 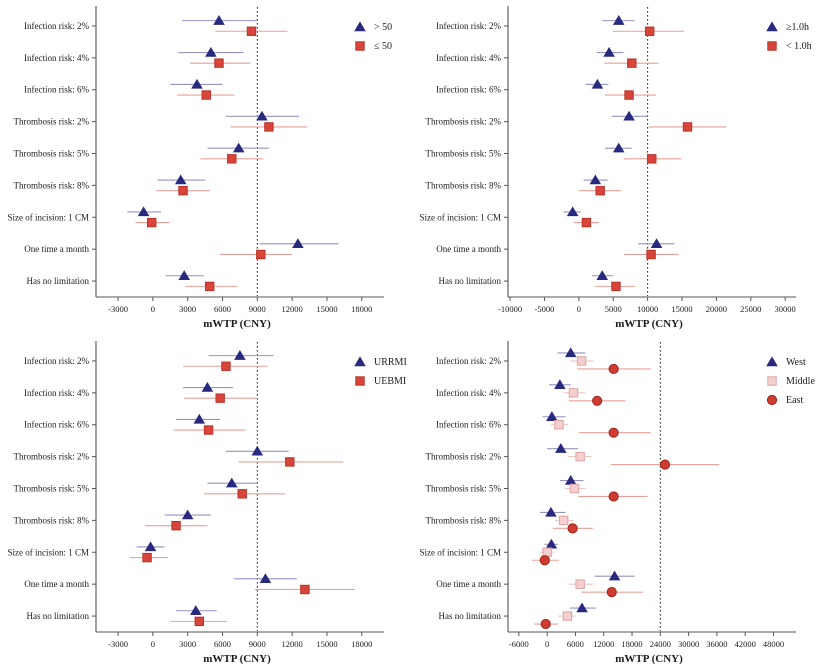 I want to click on legend-label: UEBMI, so click(x=390, y=381).